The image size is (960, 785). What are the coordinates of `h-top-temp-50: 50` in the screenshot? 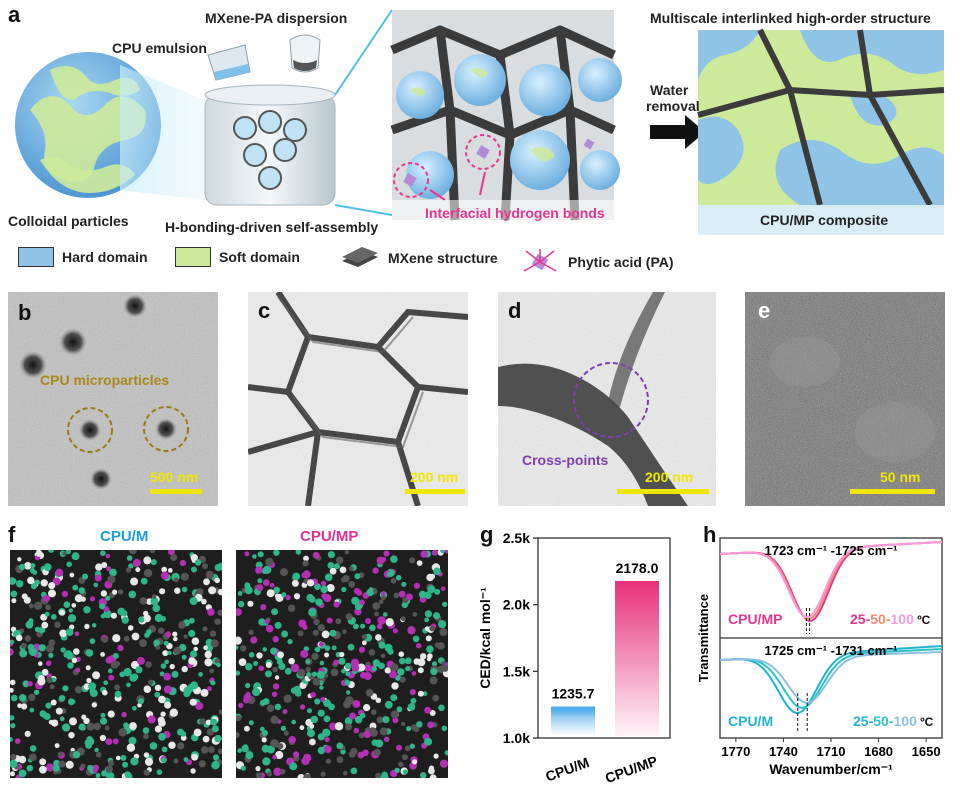 It's located at (878, 619).